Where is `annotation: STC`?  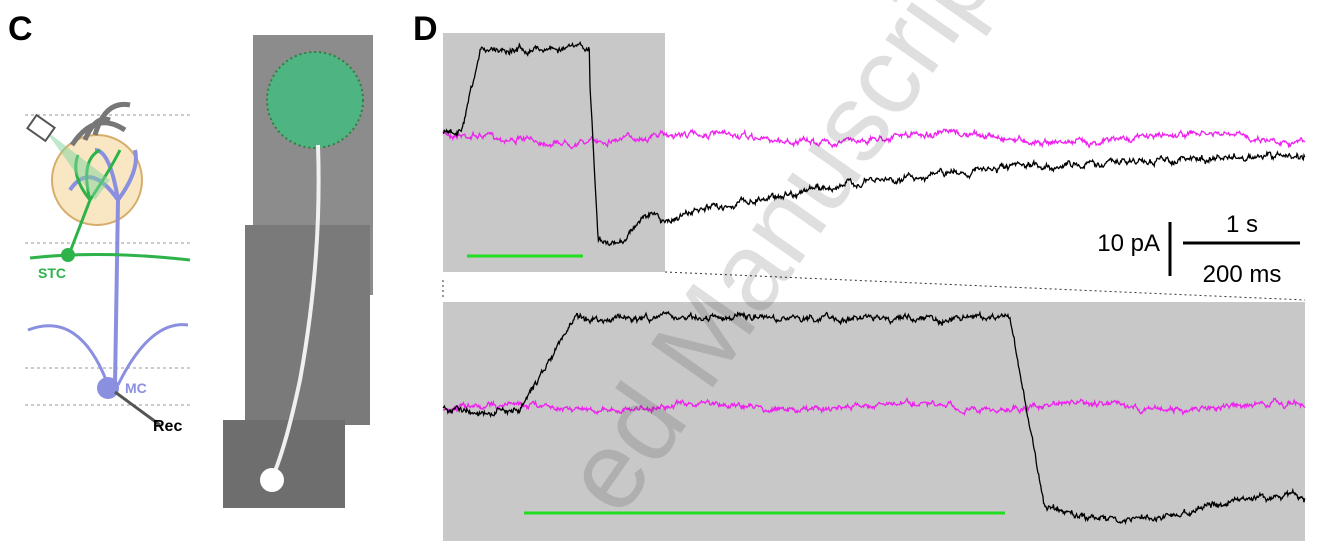 annotation: STC is located at coordinates (52, 273).